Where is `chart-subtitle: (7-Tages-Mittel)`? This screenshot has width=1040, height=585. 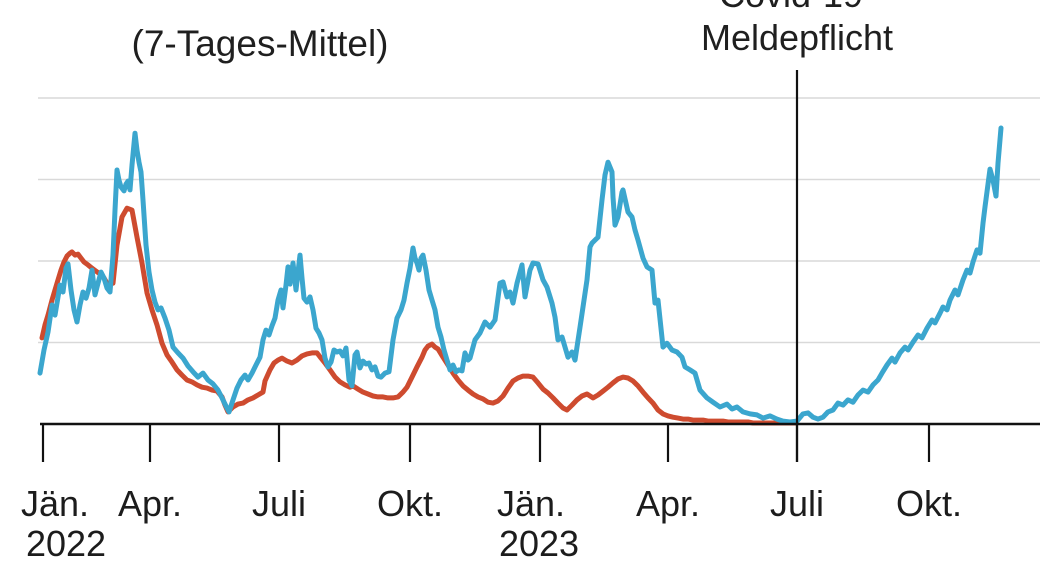
chart-subtitle: (7-Tages-Mittel) is located at coordinates (260, 43).